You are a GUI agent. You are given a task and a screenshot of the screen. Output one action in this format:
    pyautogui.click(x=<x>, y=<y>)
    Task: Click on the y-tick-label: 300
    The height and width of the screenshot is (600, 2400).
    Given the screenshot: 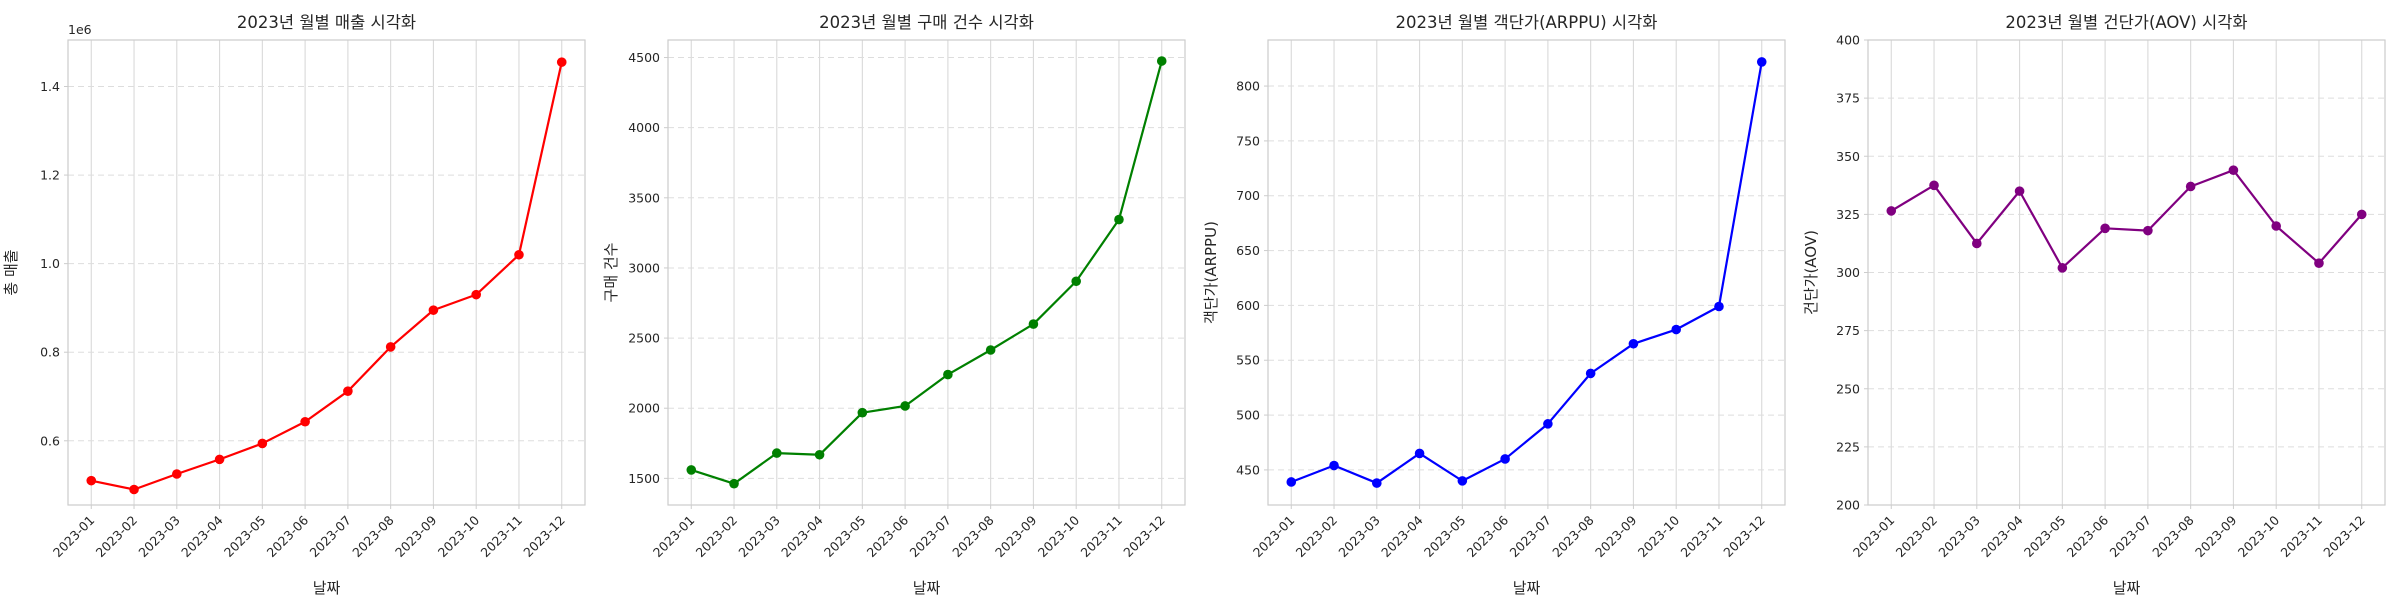 What is the action you would take?
    pyautogui.click(x=1848, y=272)
    